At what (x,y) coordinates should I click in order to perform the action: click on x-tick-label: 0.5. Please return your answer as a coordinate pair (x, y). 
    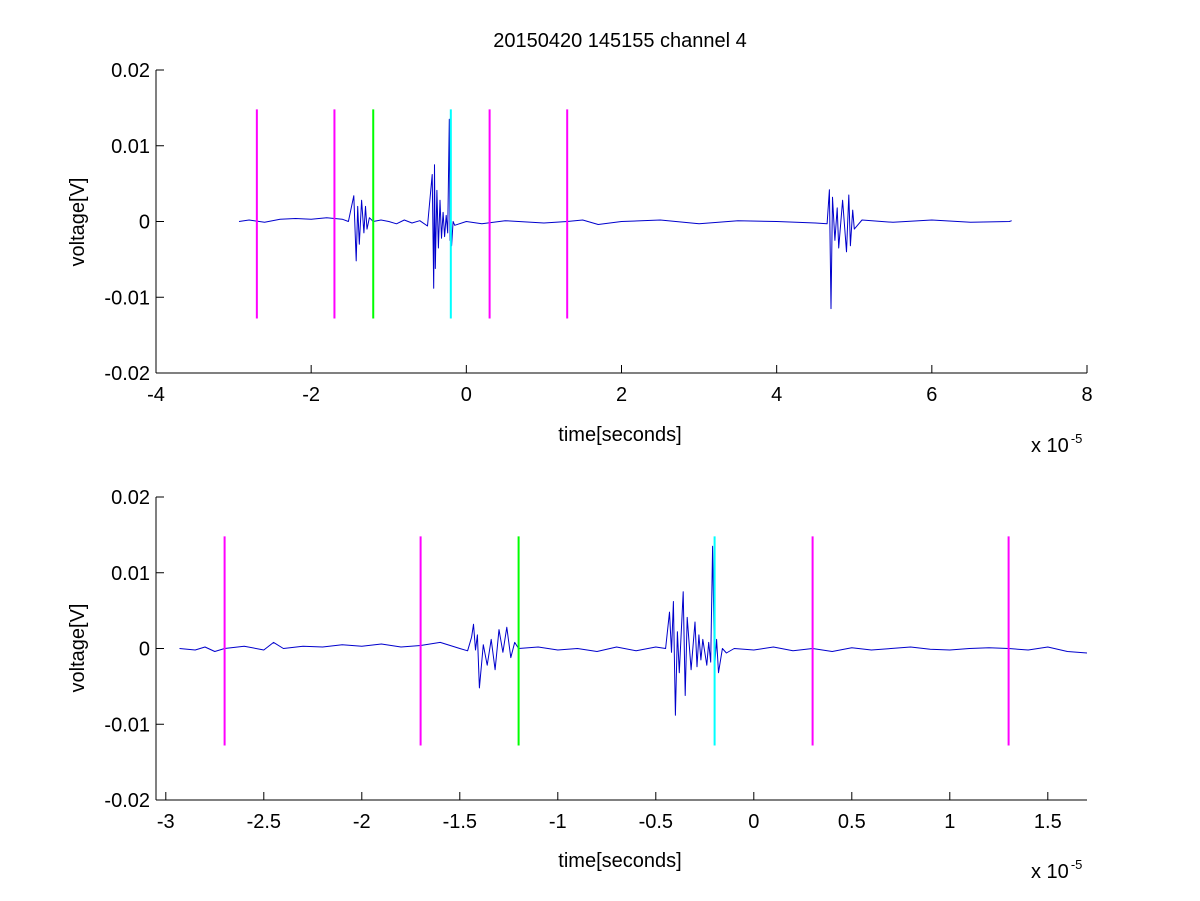
    Looking at the image, I should click on (852, 822).